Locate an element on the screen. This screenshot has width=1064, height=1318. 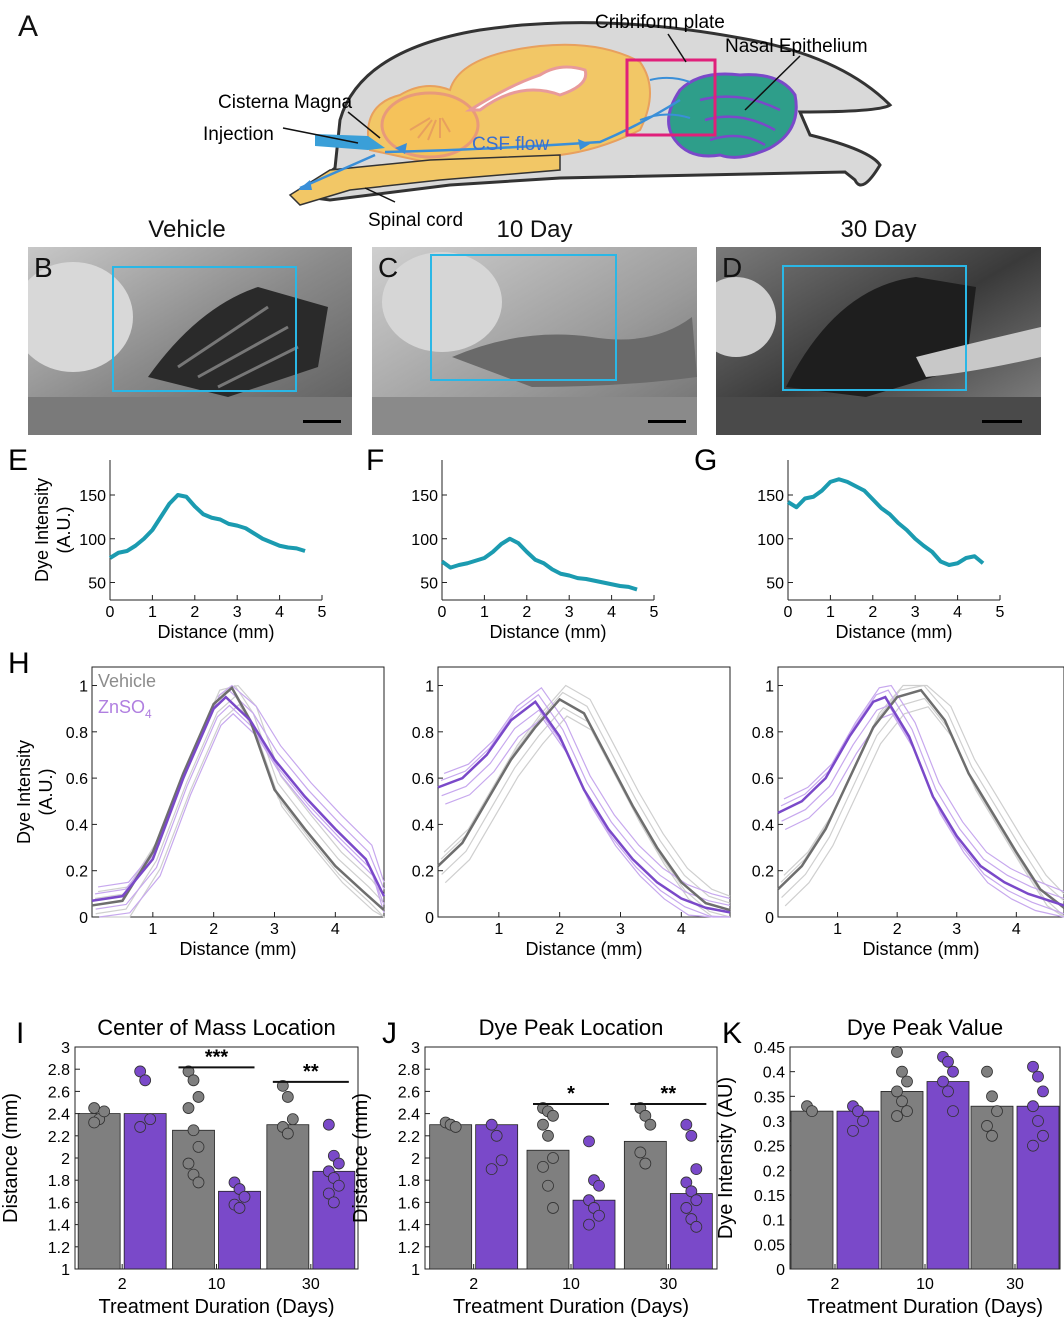
y-tick-label: 0.1 is located at coordinates (774, 1221).